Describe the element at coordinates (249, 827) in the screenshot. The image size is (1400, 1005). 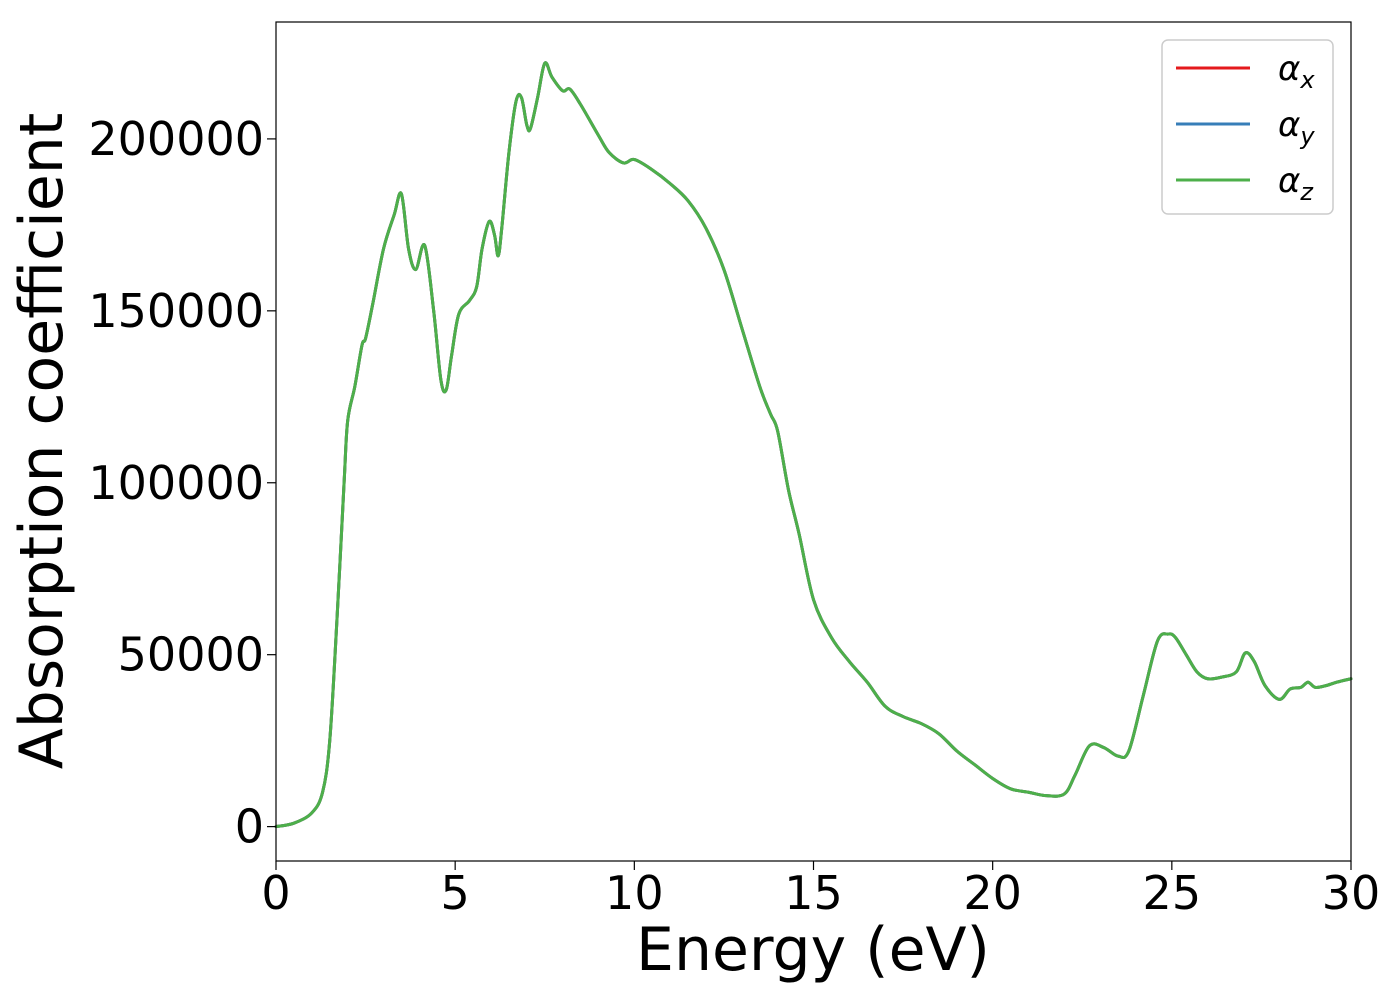
I see `y-tick-label: 0` at that location.